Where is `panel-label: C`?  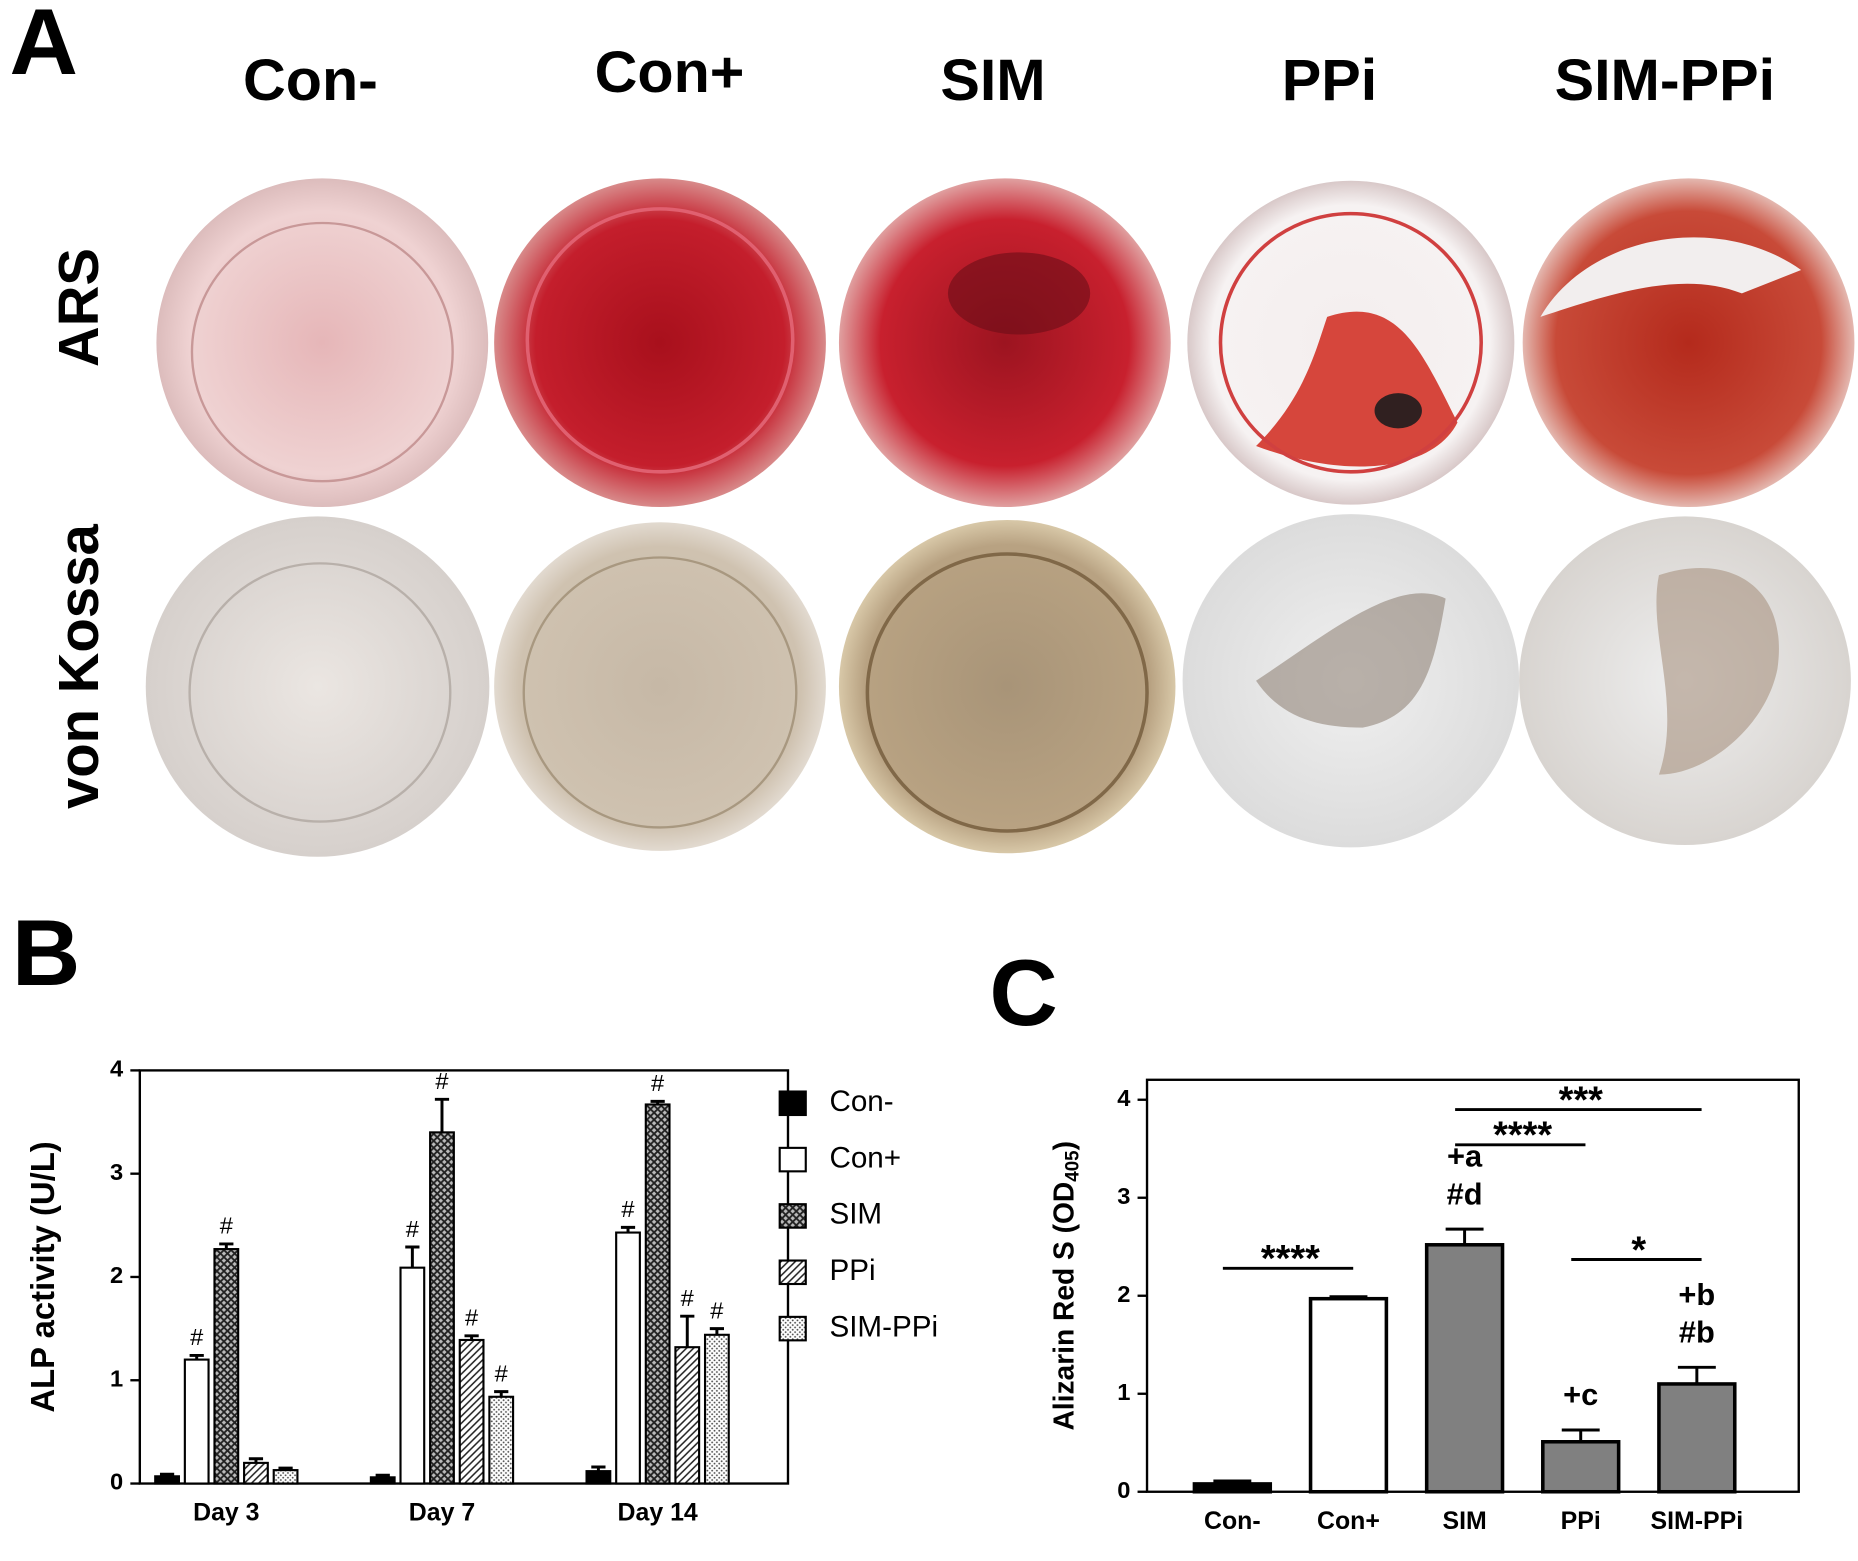 panel-label: C is located at coordinates (1023, 992).